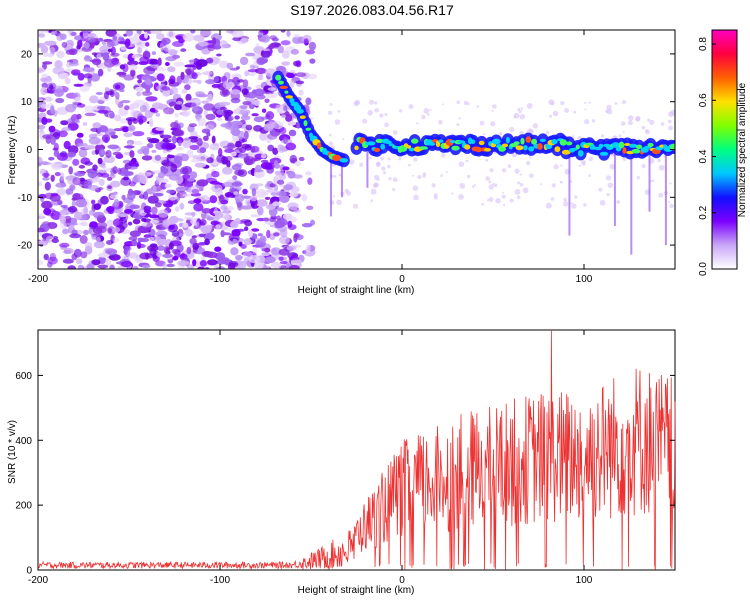  What do you see at coordinates (27, 54) in the screenshot?
I see `y-tick-label: 20` at bounding box center [27, 54].